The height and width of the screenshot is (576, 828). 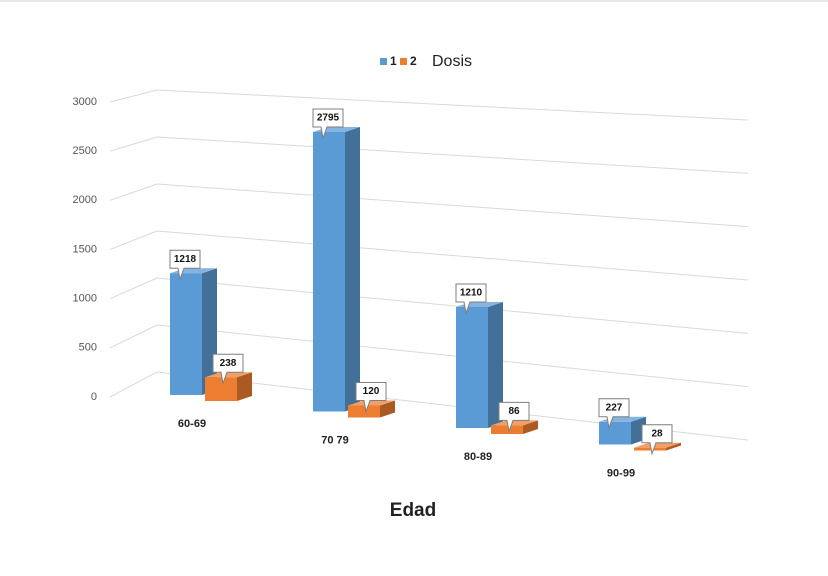 I want to click on legend-title: Dosis, so click(x=452, y=61).